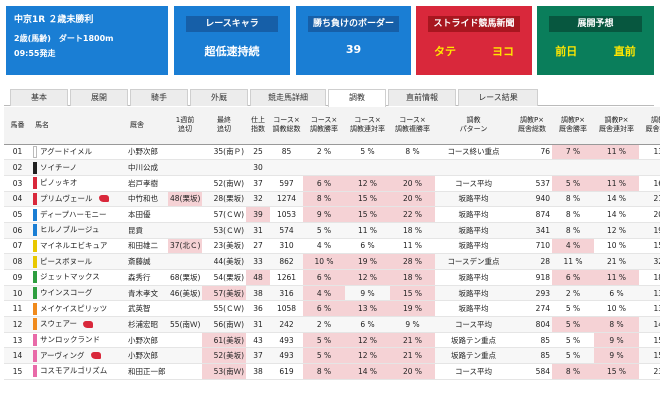  Describe the element at coordinates (219, 97) in the screenshot. I see `tab-outside-stable: 外厩` at that location.